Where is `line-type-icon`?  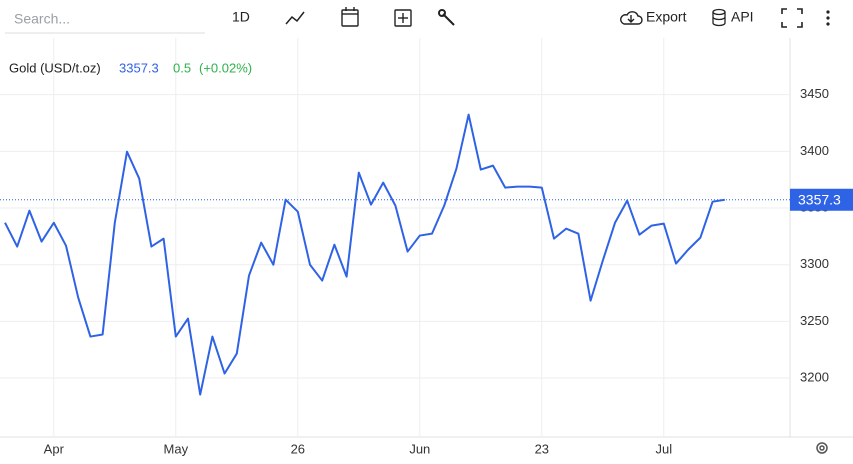
line-type-icon is located at coordinates (295, 18).